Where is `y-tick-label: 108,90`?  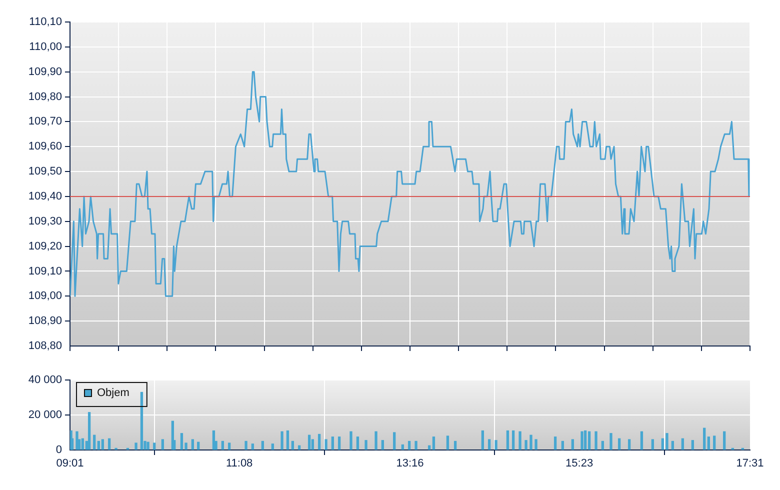
y-tick-label: 108,90 is located at coordinates (45, 321).